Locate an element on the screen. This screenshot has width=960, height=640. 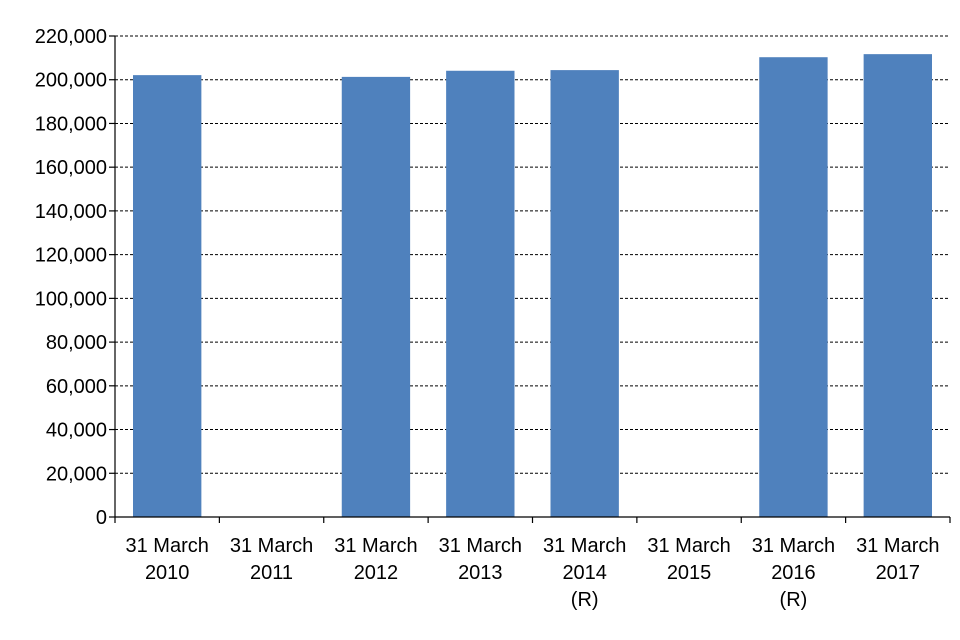
y-tick-label: 120,000 is located at coordinates (71, 256).